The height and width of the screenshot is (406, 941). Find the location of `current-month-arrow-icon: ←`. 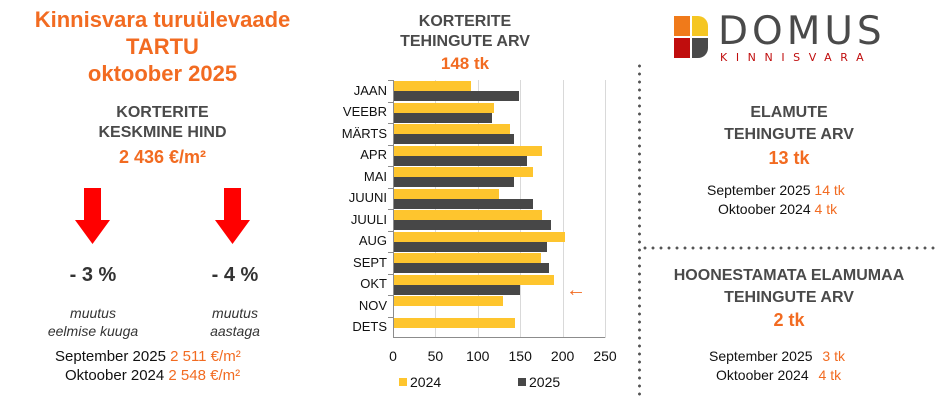

current-month-arrow-icon: ← is located at coordinates (576, 290).